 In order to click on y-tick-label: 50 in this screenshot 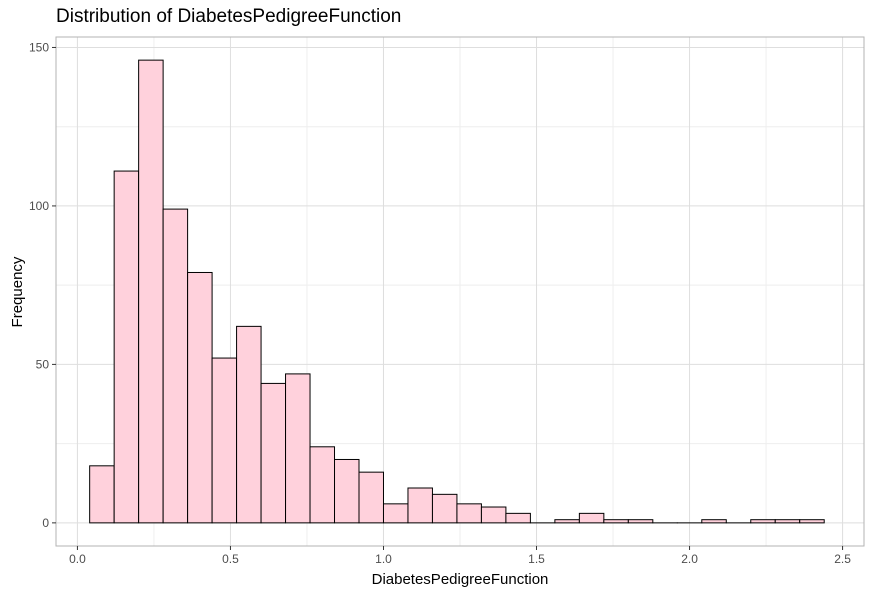, I will do `click(43, 364)`.